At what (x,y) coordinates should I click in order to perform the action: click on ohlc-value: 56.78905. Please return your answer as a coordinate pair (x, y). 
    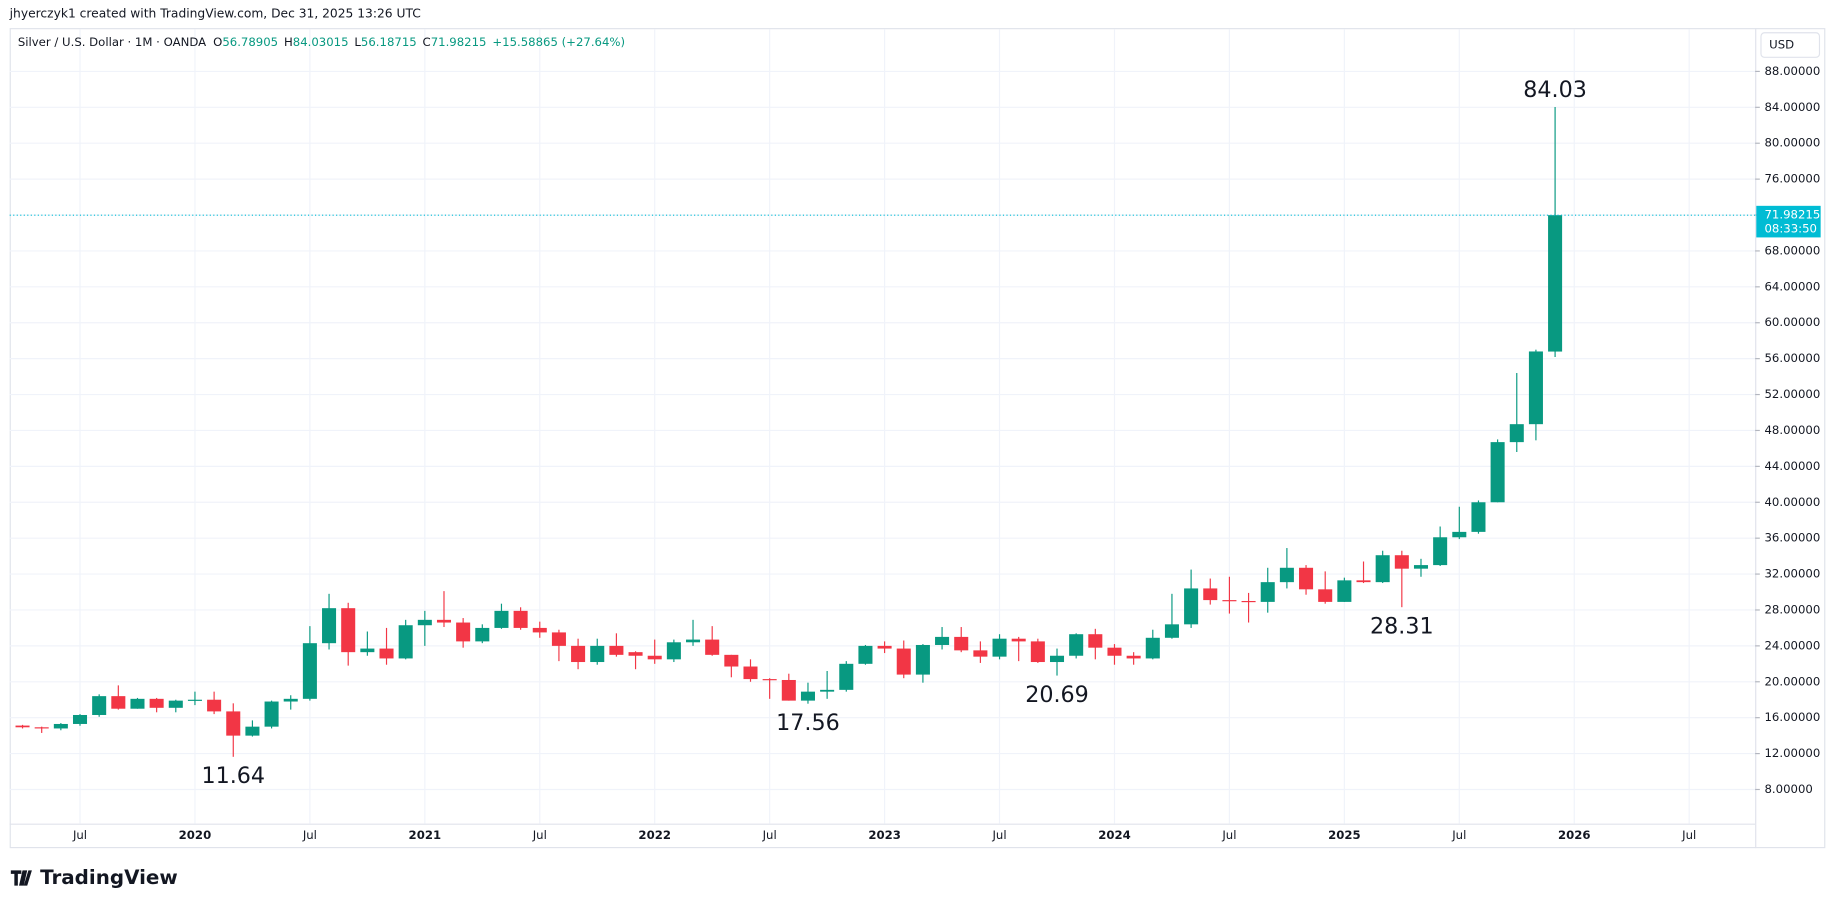
    Looking at the image, I should click on (250, 42).